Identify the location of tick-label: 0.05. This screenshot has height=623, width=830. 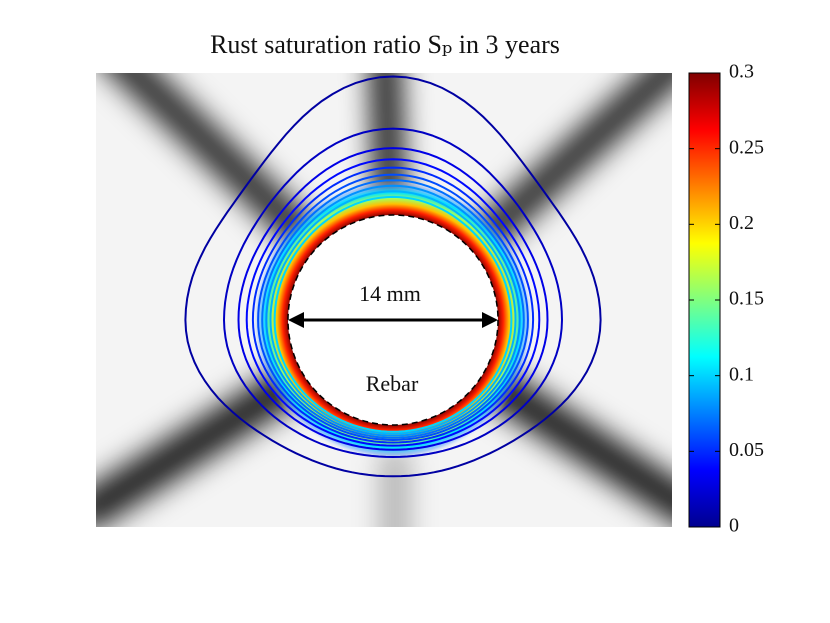
(746, 450).